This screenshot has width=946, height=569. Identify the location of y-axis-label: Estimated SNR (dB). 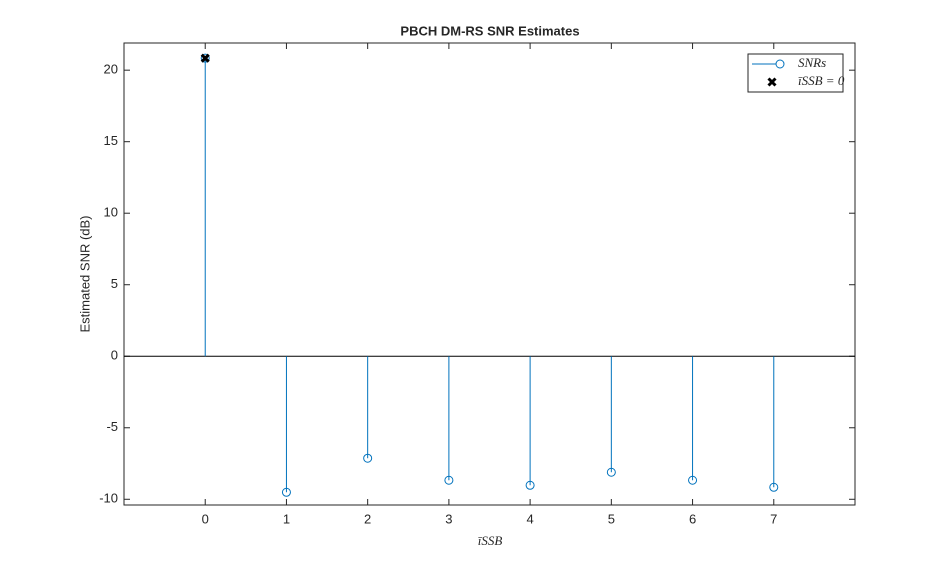
(84, 273).